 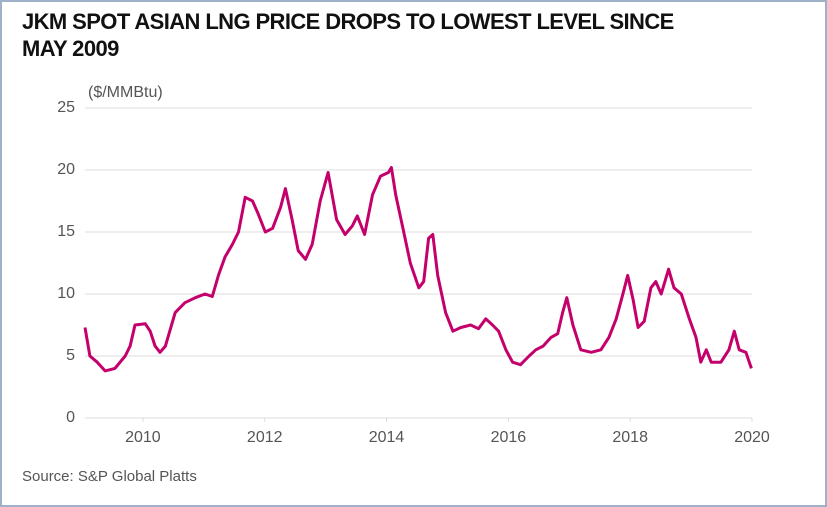 I want to click on x-tick-label: 2014, so click(x=387, y=437).